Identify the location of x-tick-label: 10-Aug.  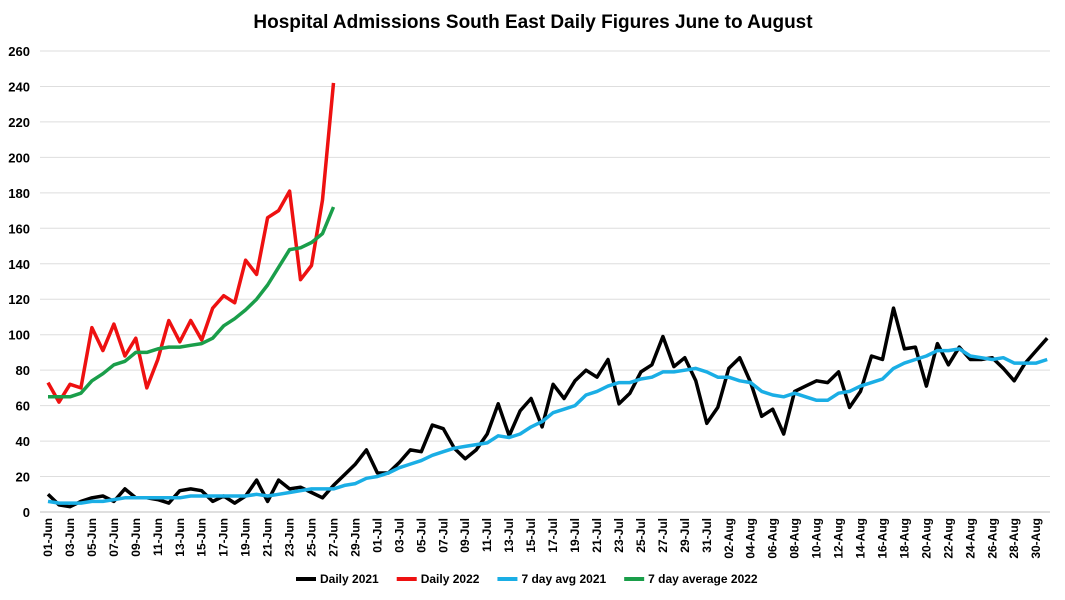
(817, 538).